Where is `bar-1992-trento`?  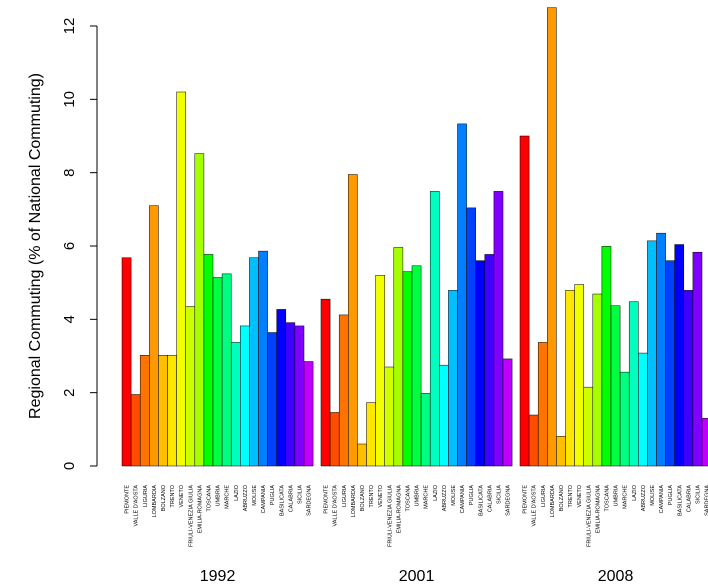
bar-1992-trento is located at coordinates (172, 411).